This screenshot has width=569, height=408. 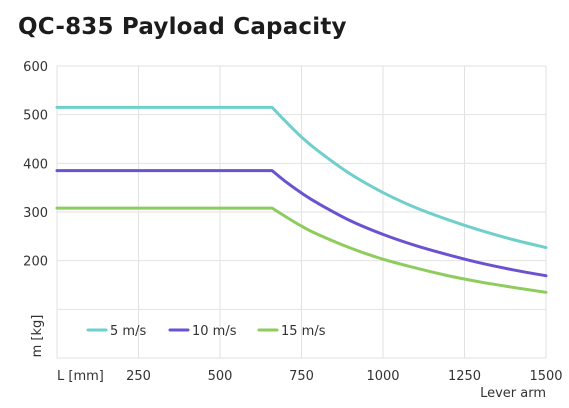 I want to click on x-axis-title: Lever arm, so click(x=513, y=393).